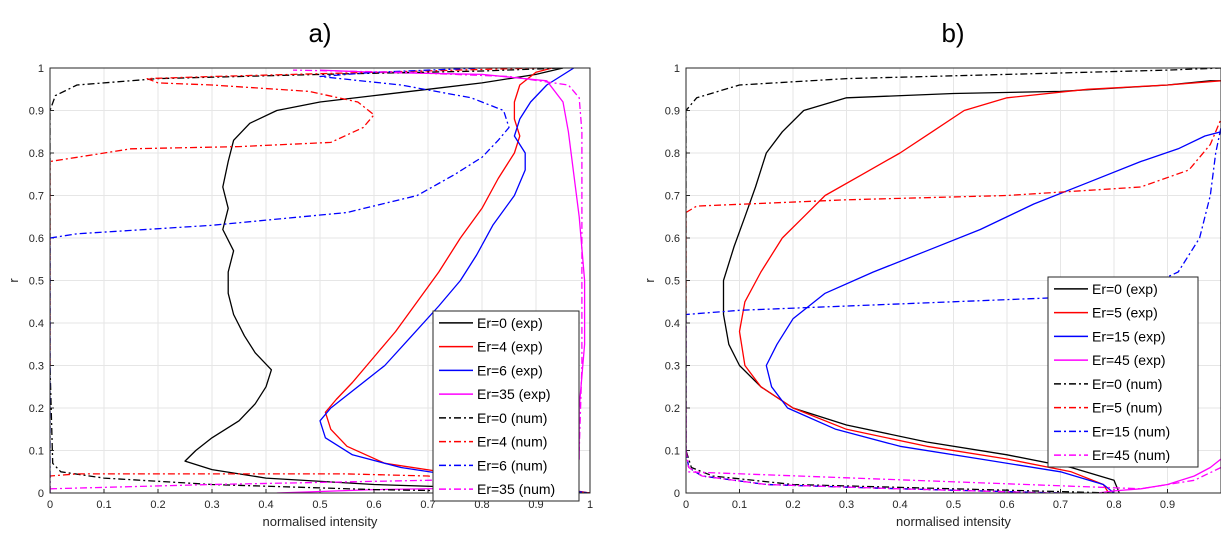  Describe the element at coordinates (510, 370) in the screenshot. I see `legend-label: Er=6 (exp)` at that location.